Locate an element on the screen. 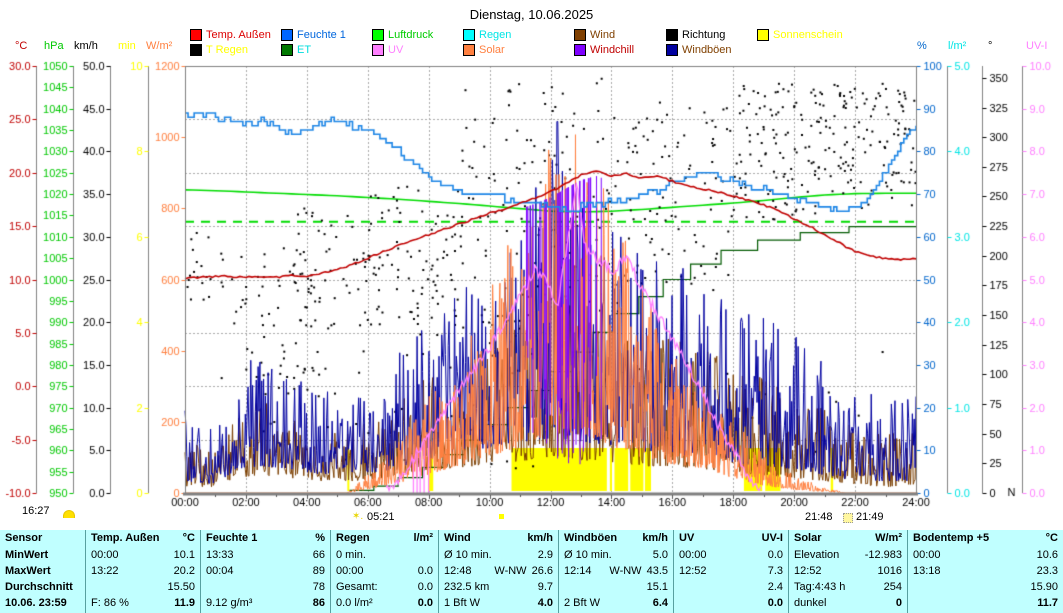 The height and width of the screenshot is (613, 1063). legend-swatch-t-regen is located at coordinates (196, 50).